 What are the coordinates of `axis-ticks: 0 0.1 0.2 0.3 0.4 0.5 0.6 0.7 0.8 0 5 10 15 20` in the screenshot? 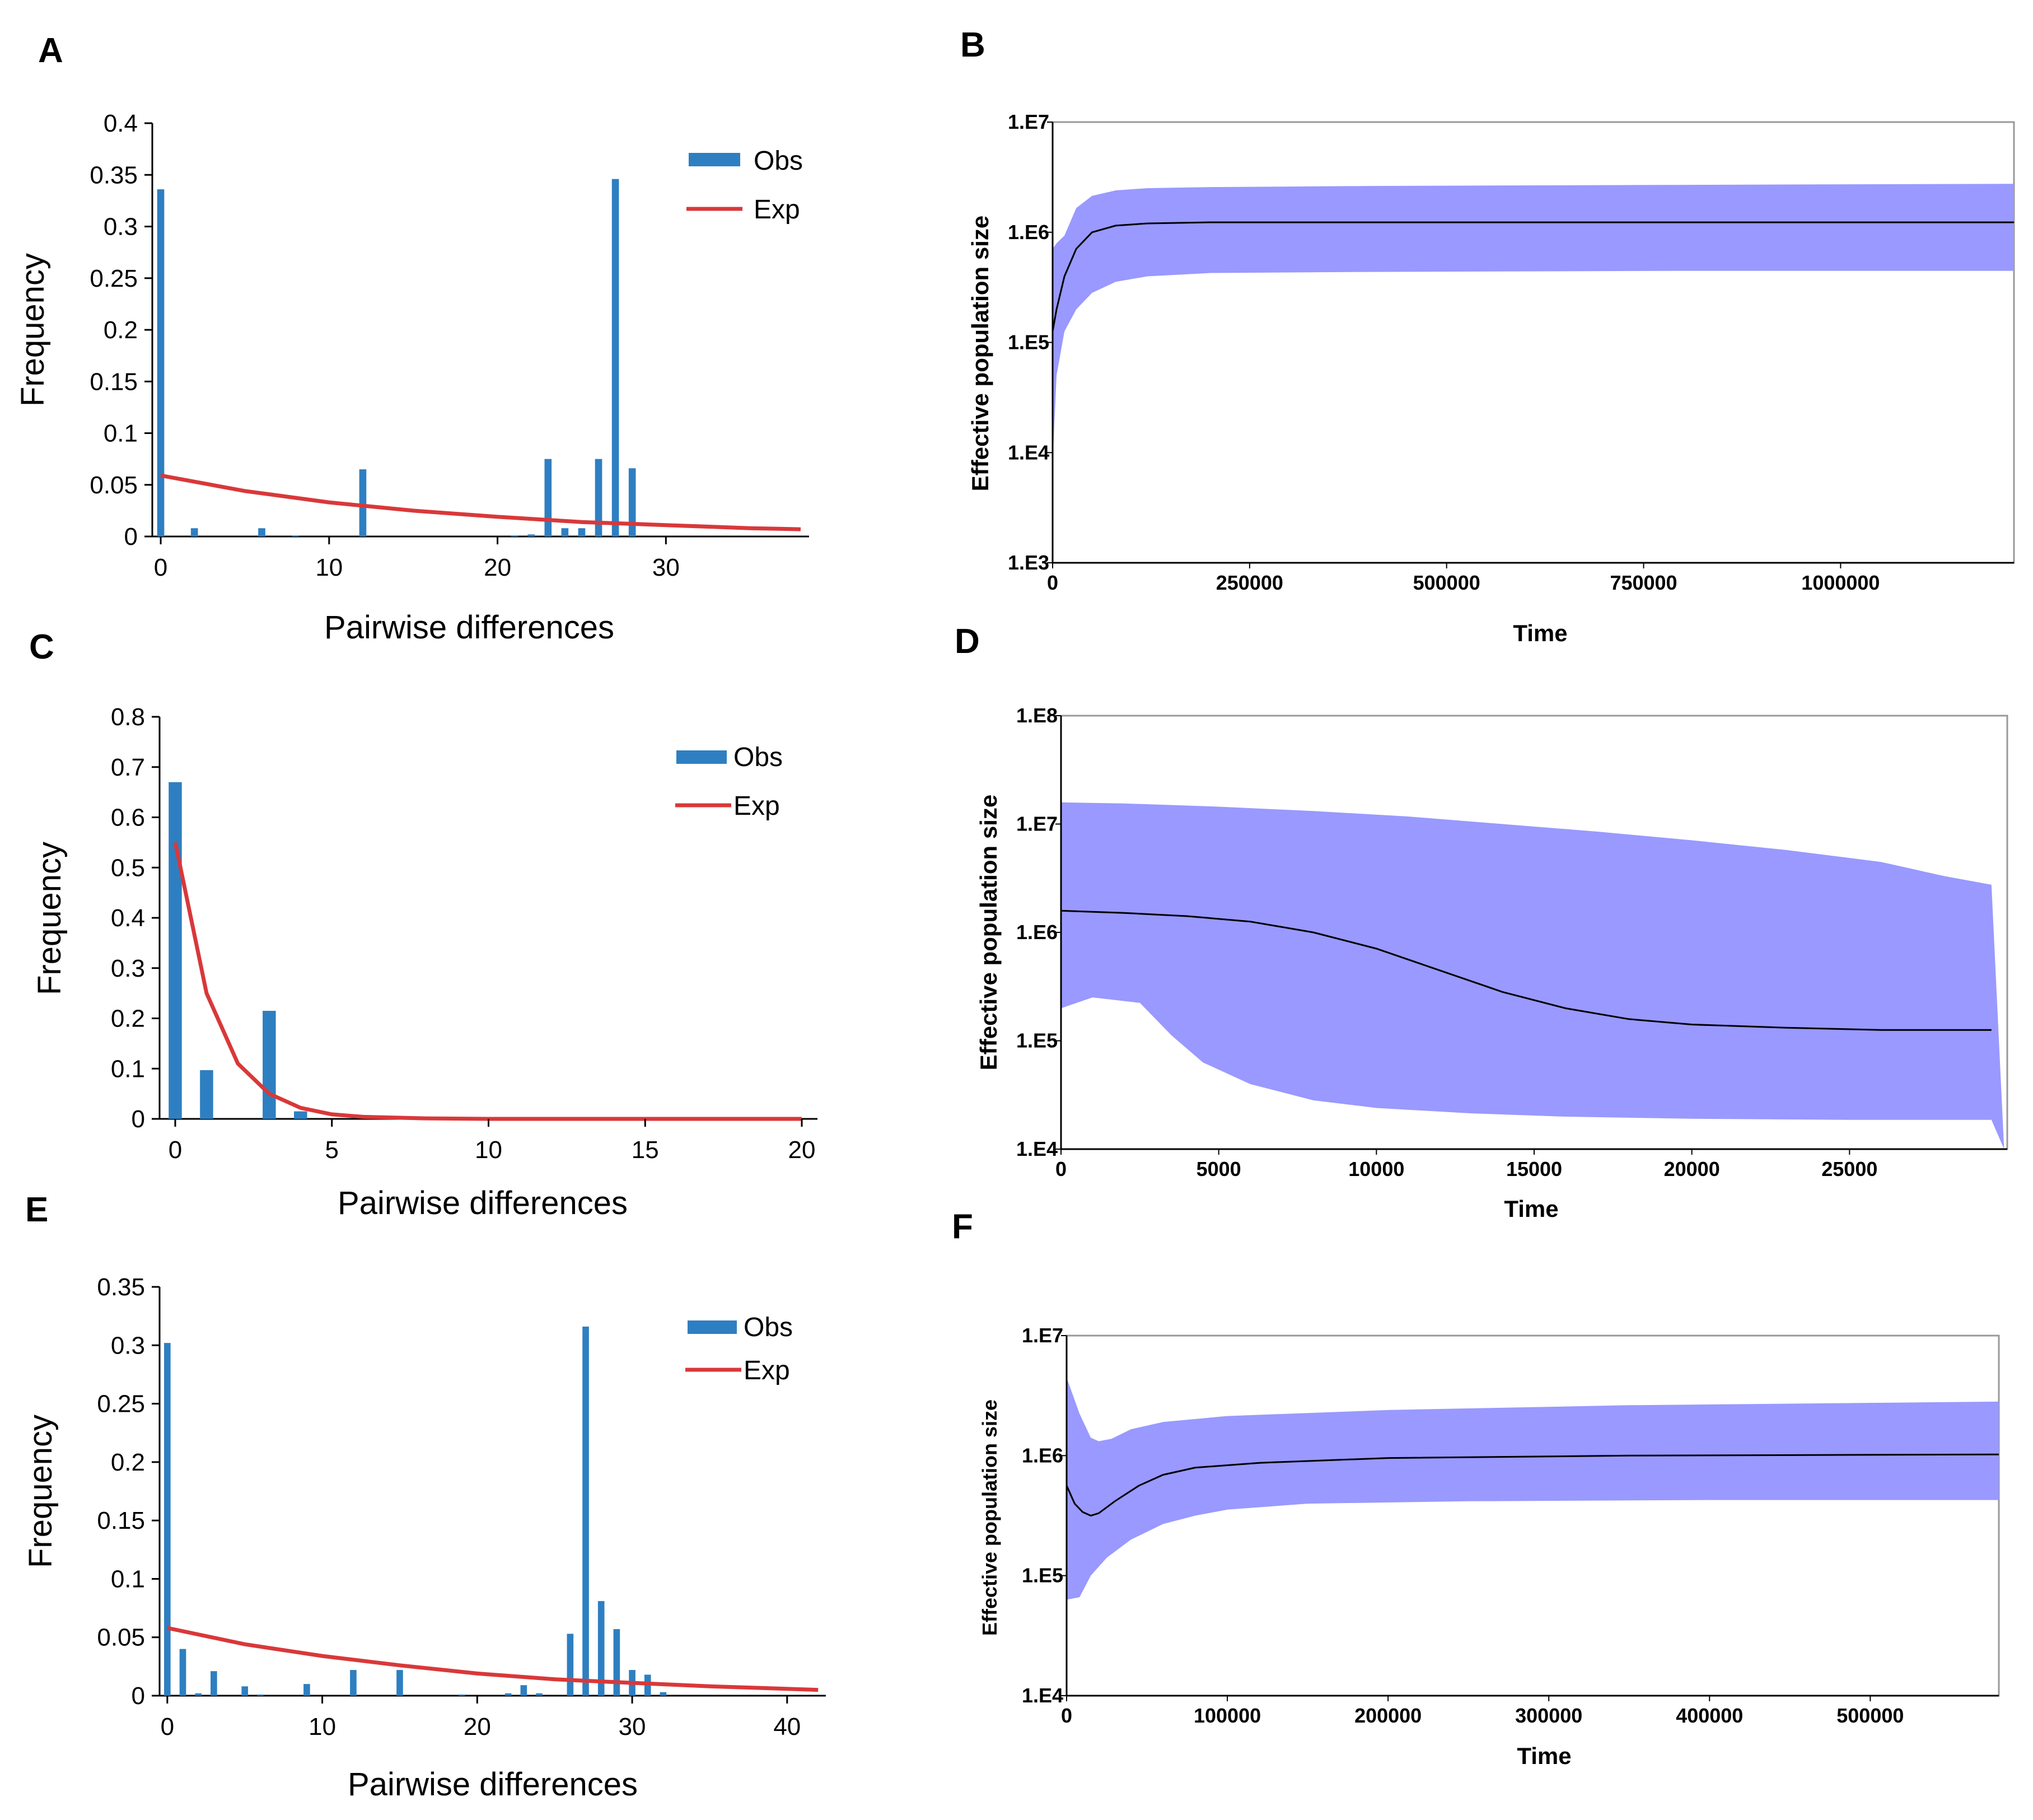 It's located at (463, 934).